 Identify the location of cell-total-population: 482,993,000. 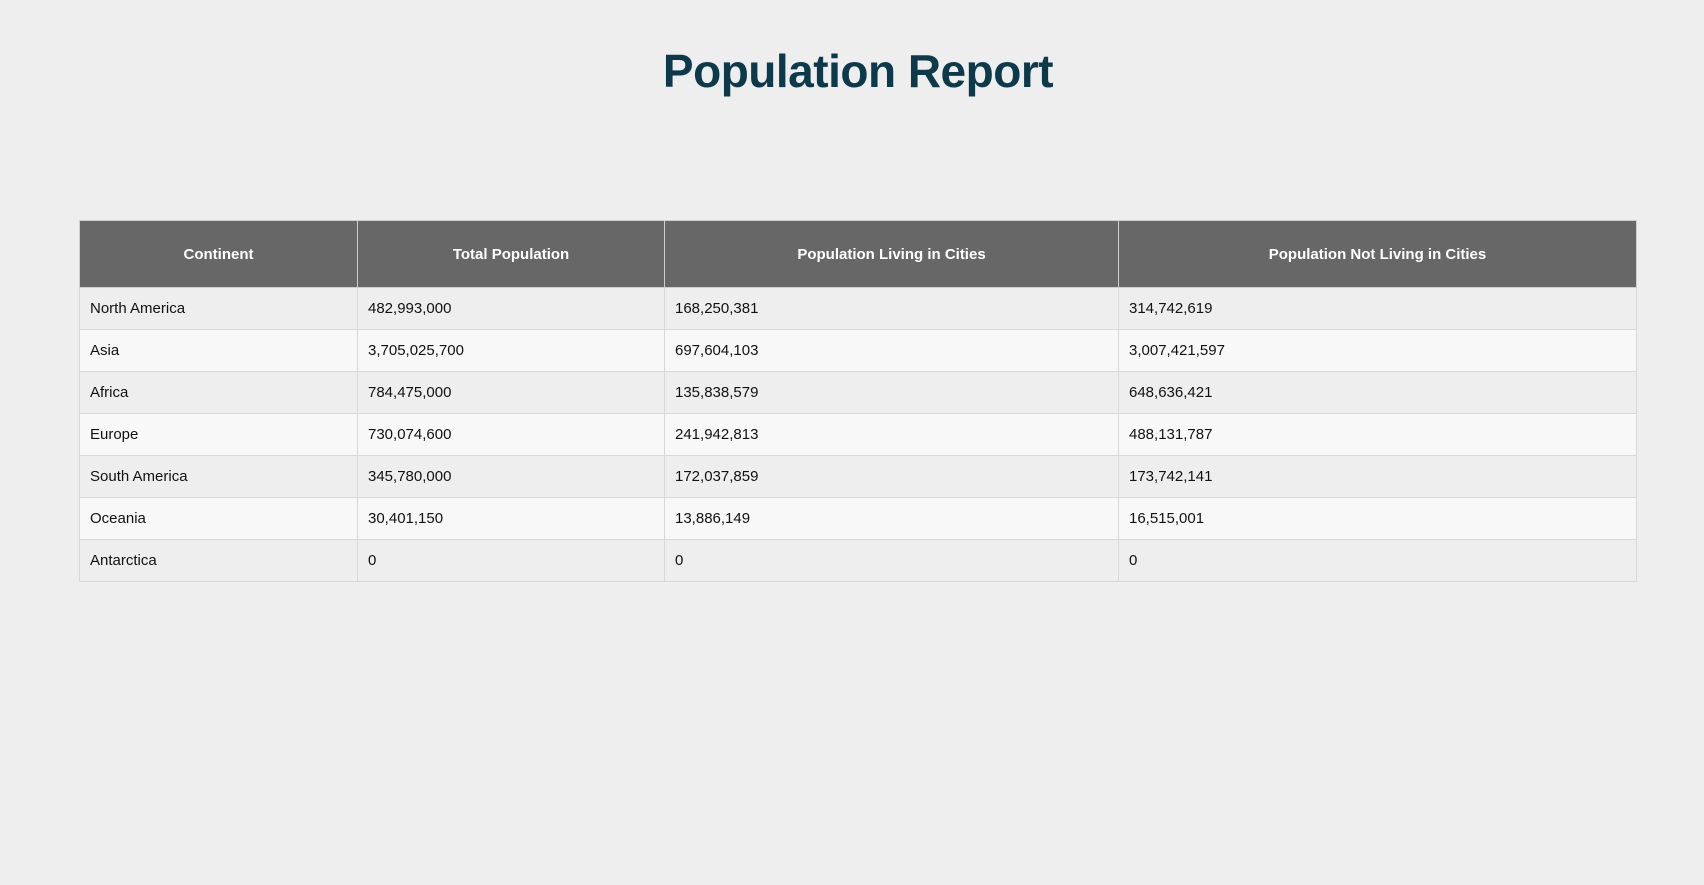
(511, 308).